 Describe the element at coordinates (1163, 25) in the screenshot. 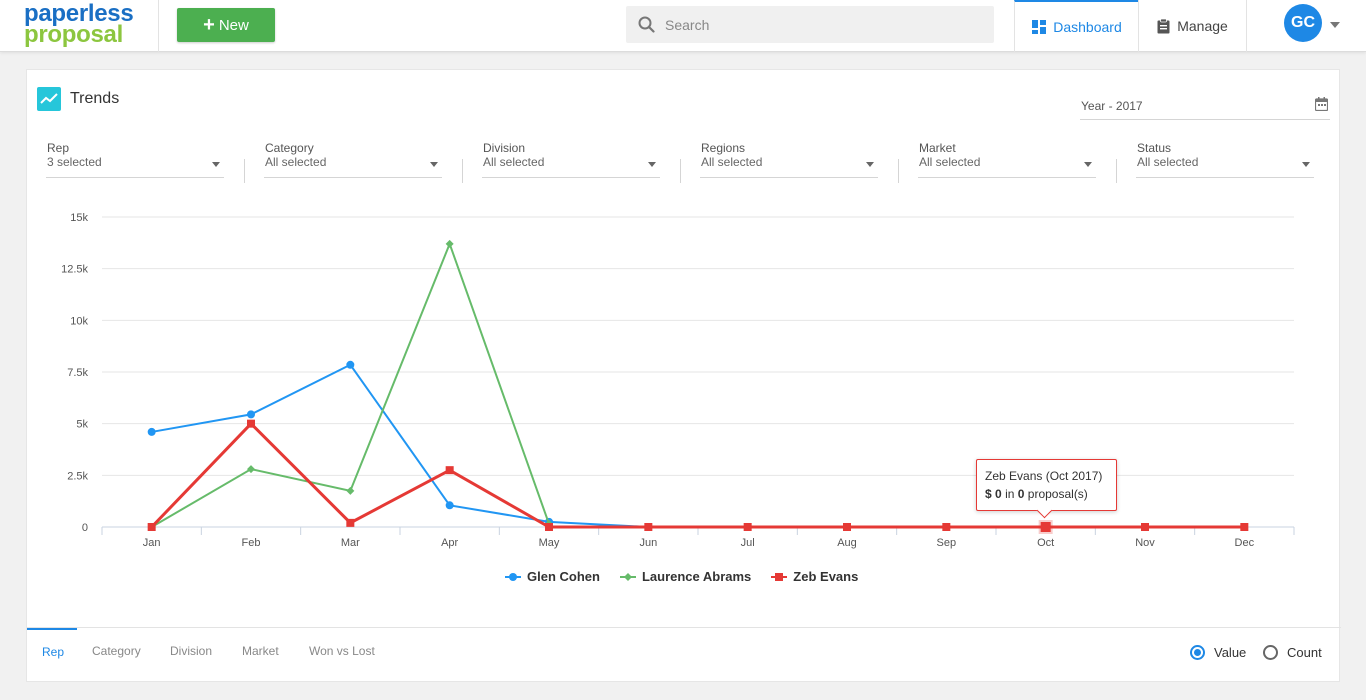

I see `clipboard-icon` at that location.